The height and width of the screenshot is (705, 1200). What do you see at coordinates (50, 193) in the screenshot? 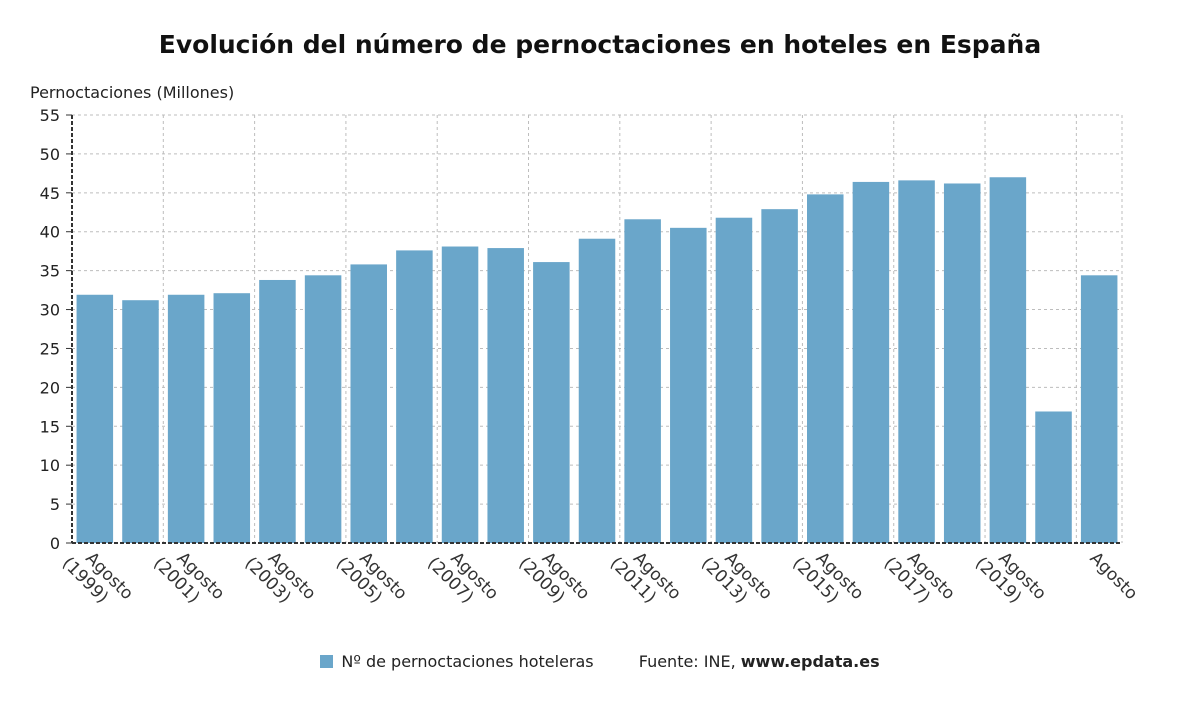
I see `y-tick-label: 45` at bounding box center [50, 193].